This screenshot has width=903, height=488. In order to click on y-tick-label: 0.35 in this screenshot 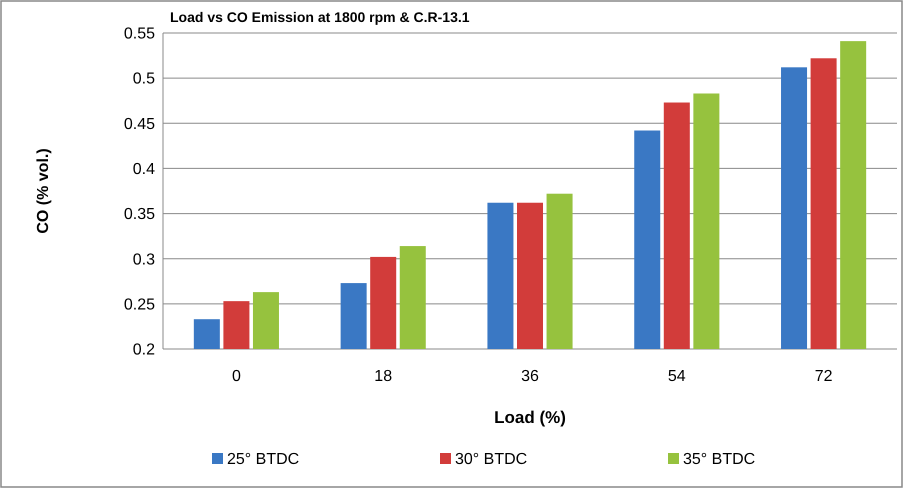, I will do `click(140, 215)`.